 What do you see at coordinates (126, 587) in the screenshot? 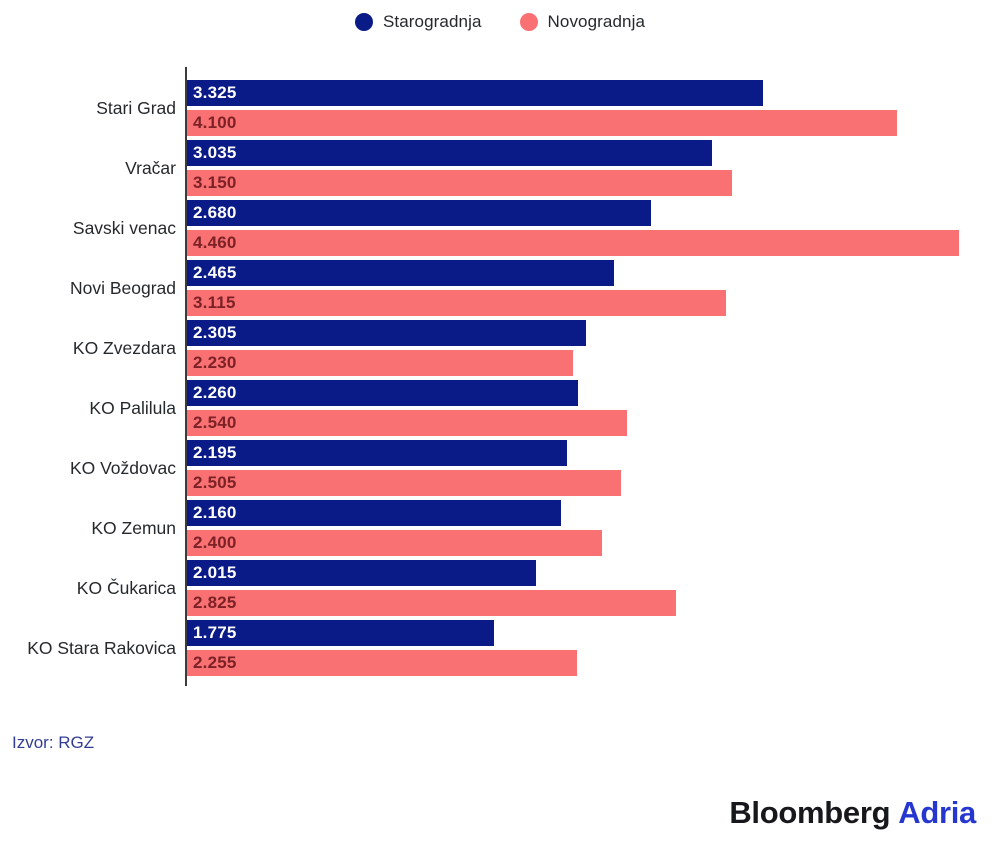
I see `category-label: KO Čukarica` at bounding box center [126, 587].